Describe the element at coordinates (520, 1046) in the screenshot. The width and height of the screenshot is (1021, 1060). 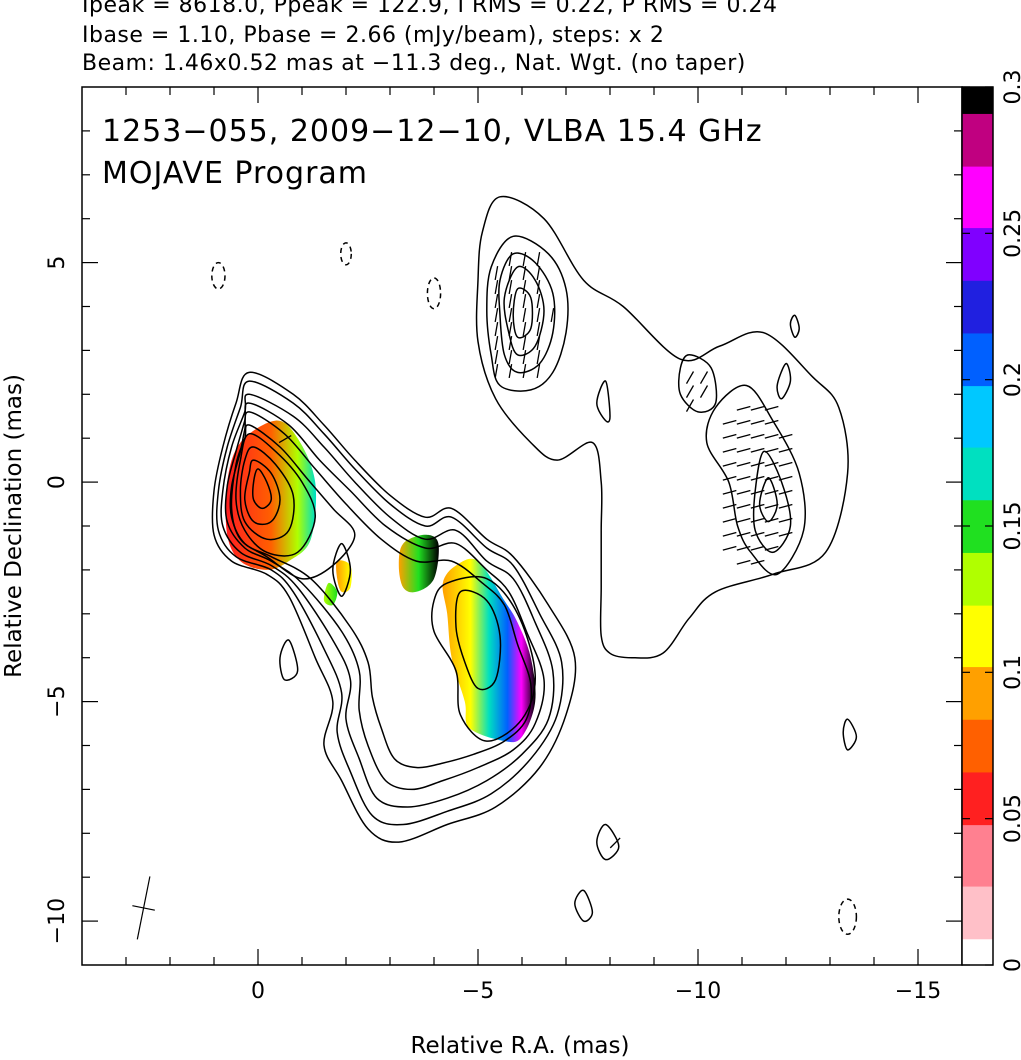
I see `x-axis-label: Relative R.A. (mas)` at that location.